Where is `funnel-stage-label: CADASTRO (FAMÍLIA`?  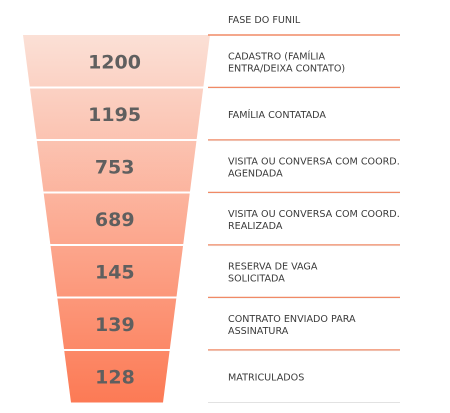 funnel-stage-label: CADASTRO (FAMÍLIA is located at coordinates (276, 55).